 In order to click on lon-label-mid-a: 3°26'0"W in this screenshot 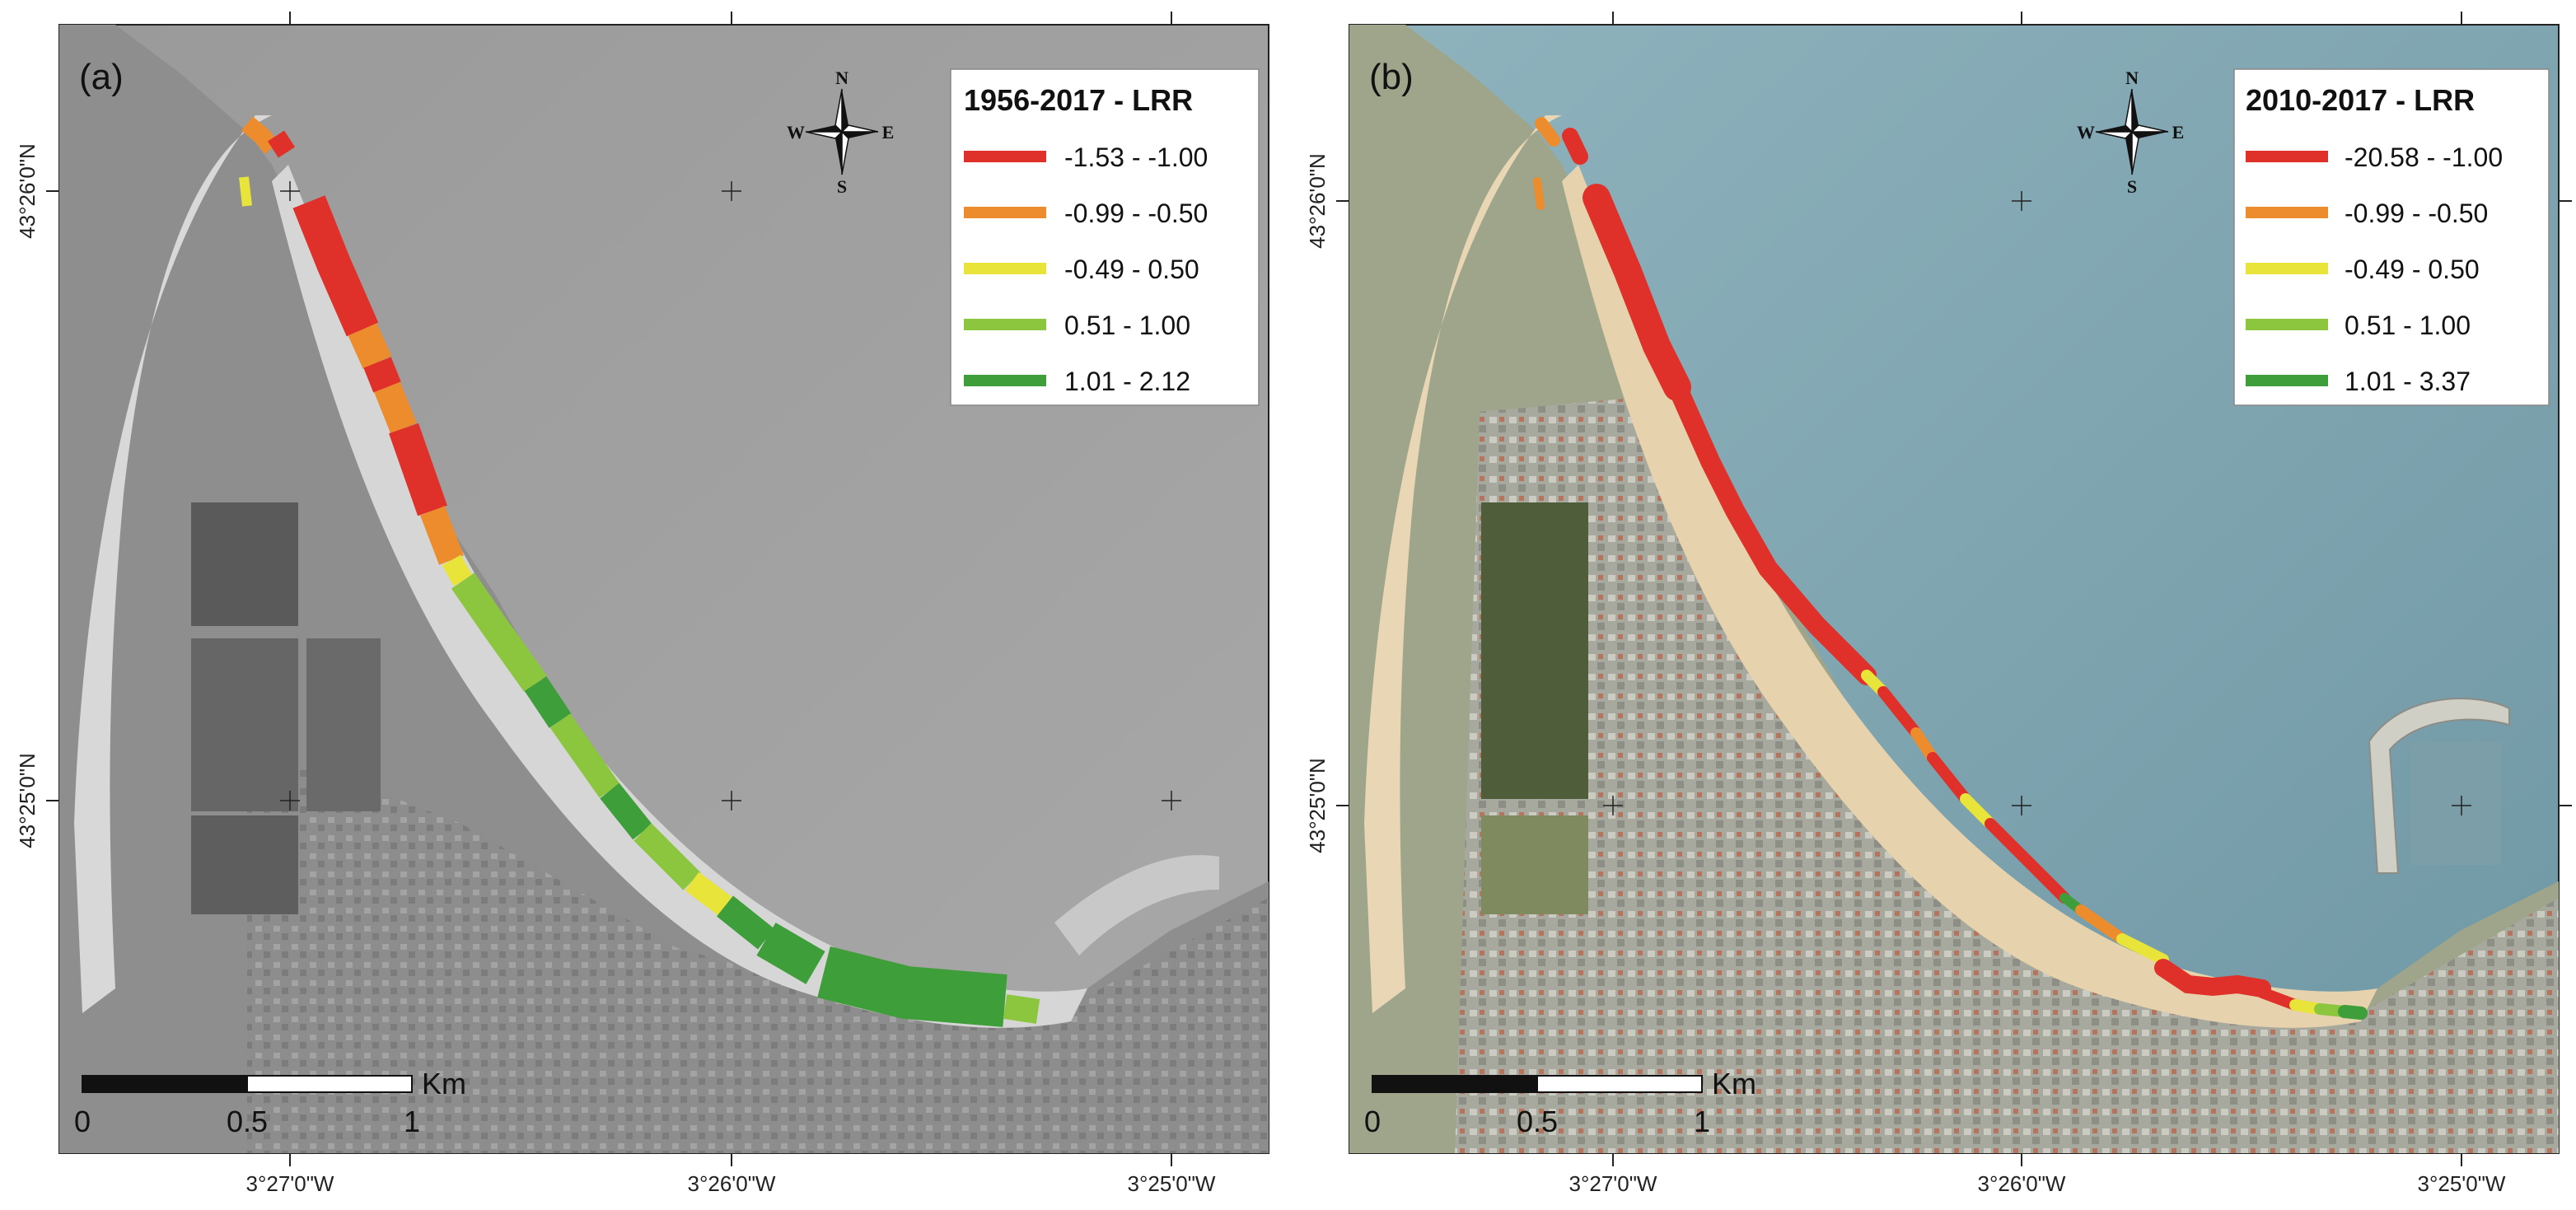, I will do `click(732, 1183)`.